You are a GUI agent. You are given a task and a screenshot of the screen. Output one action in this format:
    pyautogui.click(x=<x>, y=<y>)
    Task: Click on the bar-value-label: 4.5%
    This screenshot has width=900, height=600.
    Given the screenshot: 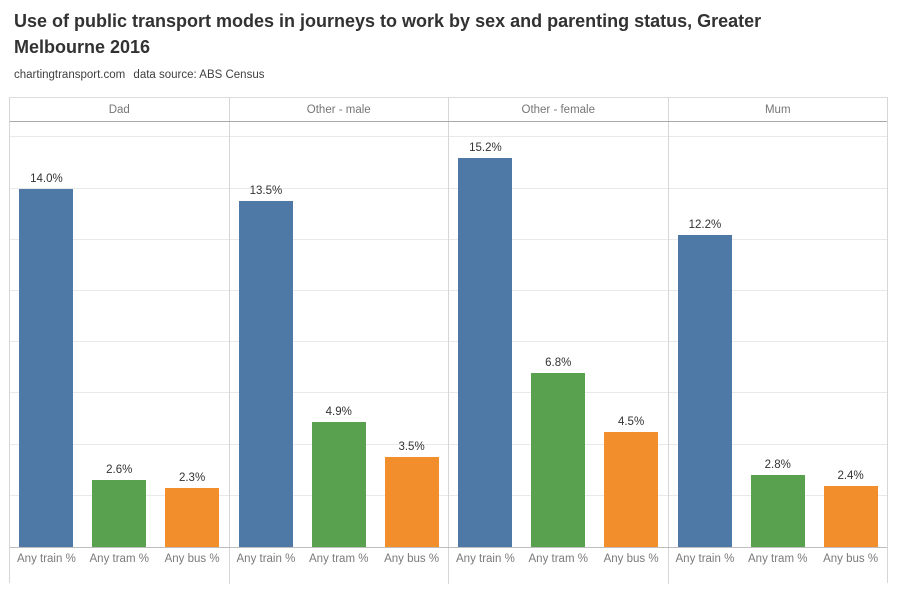 What is the action you would take?
    pyautogui.click(x=631, y=421)
    